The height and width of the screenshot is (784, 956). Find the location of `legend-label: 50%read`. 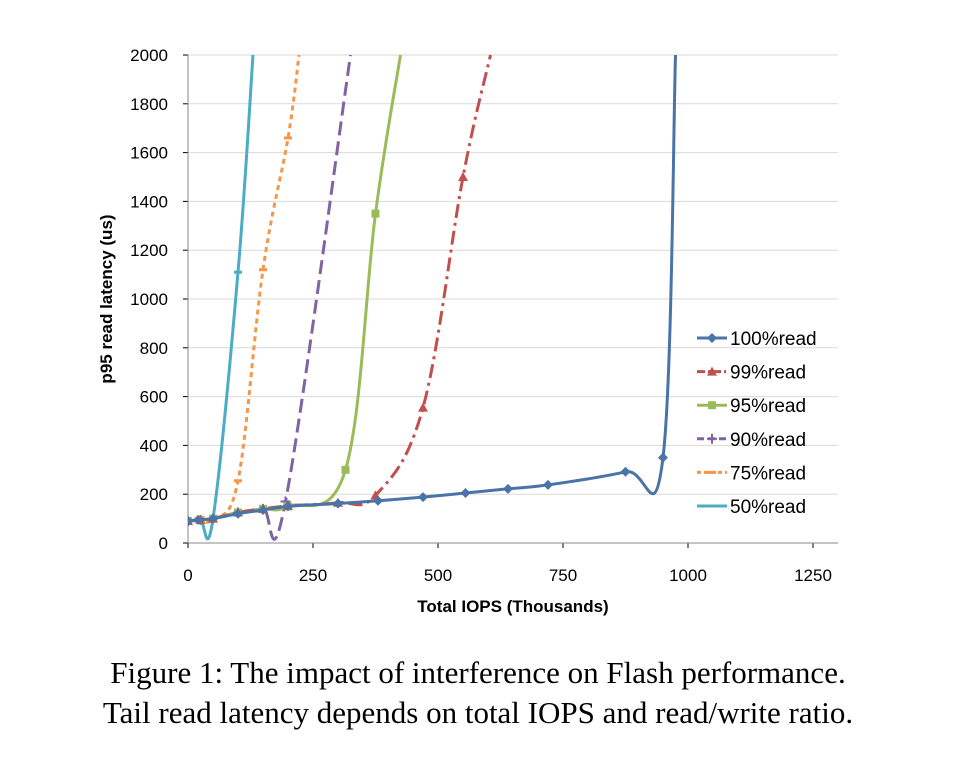

legend-label: 50%read is located at coordinates (768, 507).